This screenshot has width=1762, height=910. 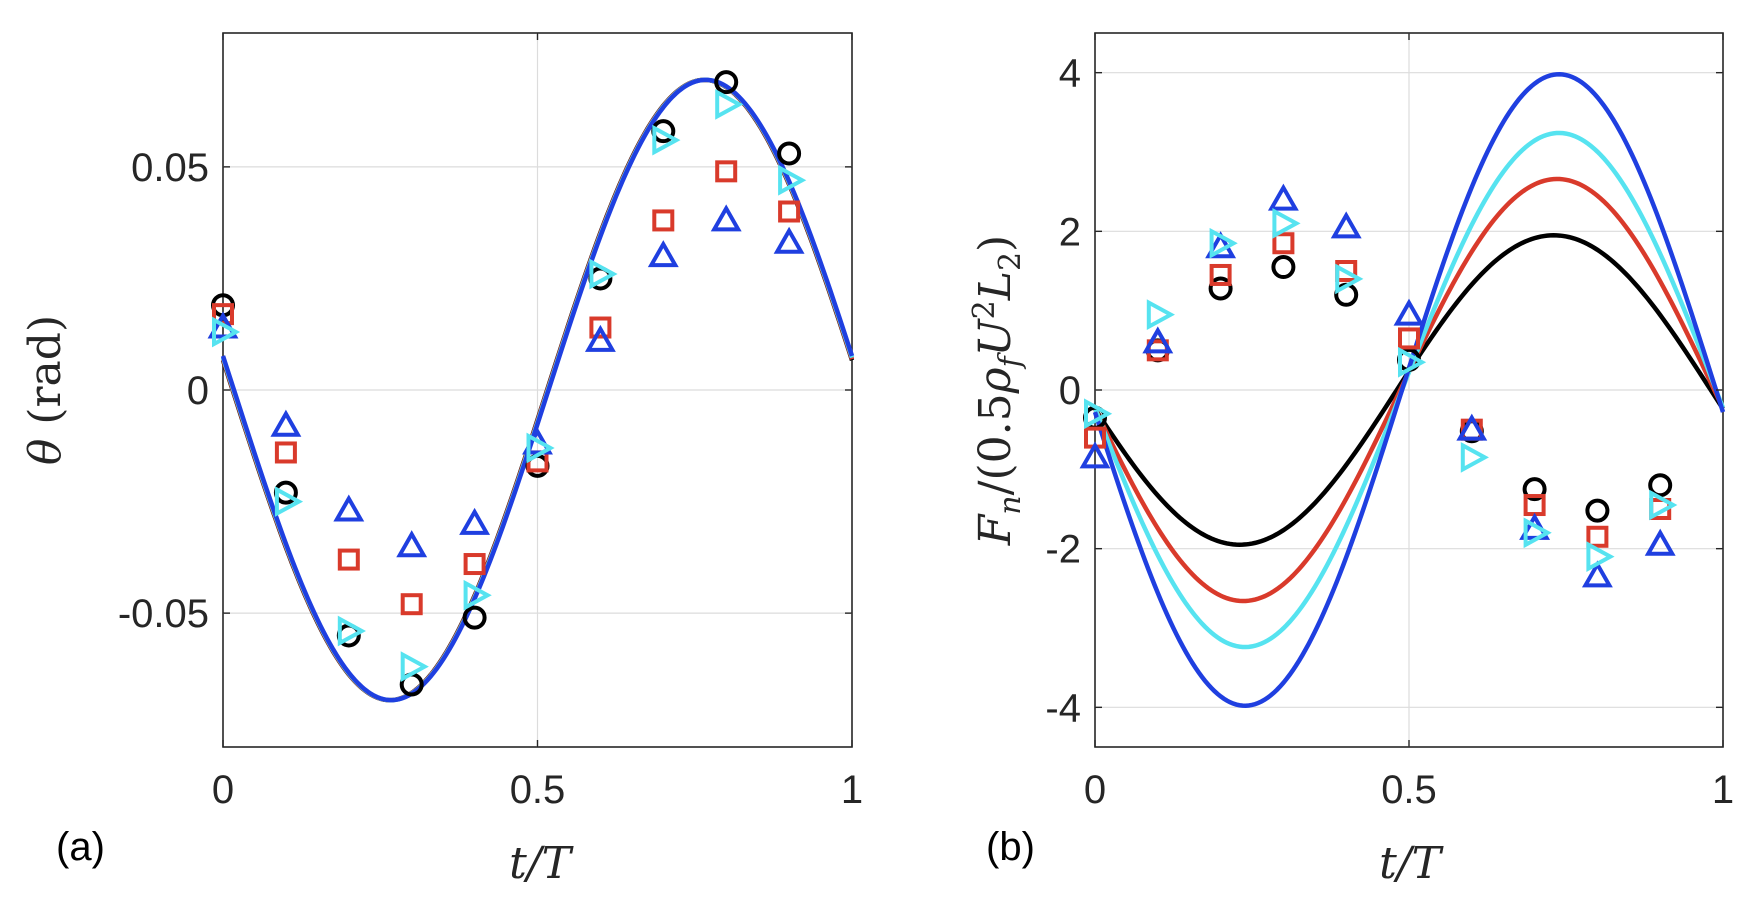 What do you see at coordinates (80, 847) in the screenshot?
I see `panel-a-label: (a)` at bounding box center [80, 847].